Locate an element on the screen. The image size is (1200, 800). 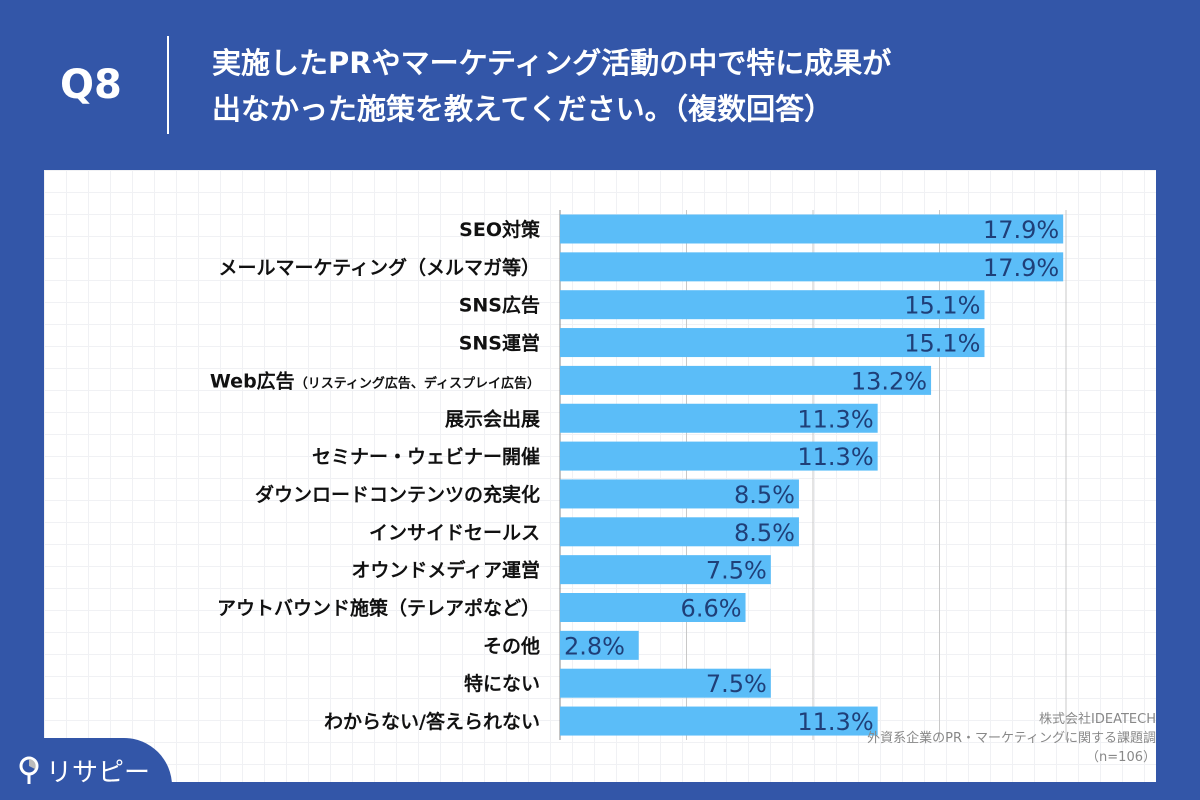
category-label: メールマーケティング（メルマガ等） is located at coordinates (379, 267).